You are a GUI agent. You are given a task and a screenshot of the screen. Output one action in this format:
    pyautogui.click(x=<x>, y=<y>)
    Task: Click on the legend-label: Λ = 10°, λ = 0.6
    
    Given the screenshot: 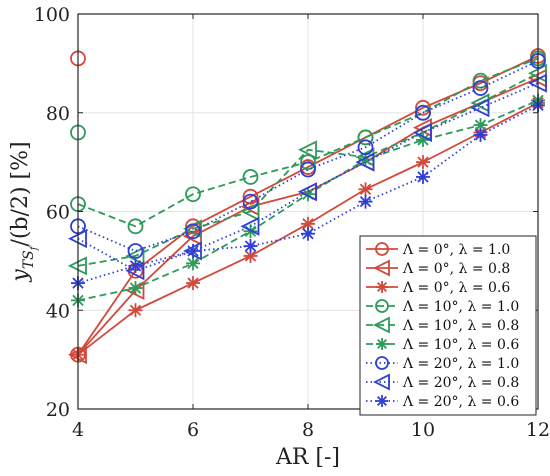 What is the action you would take?
    pyautogui.click(x=460, y=345)
    